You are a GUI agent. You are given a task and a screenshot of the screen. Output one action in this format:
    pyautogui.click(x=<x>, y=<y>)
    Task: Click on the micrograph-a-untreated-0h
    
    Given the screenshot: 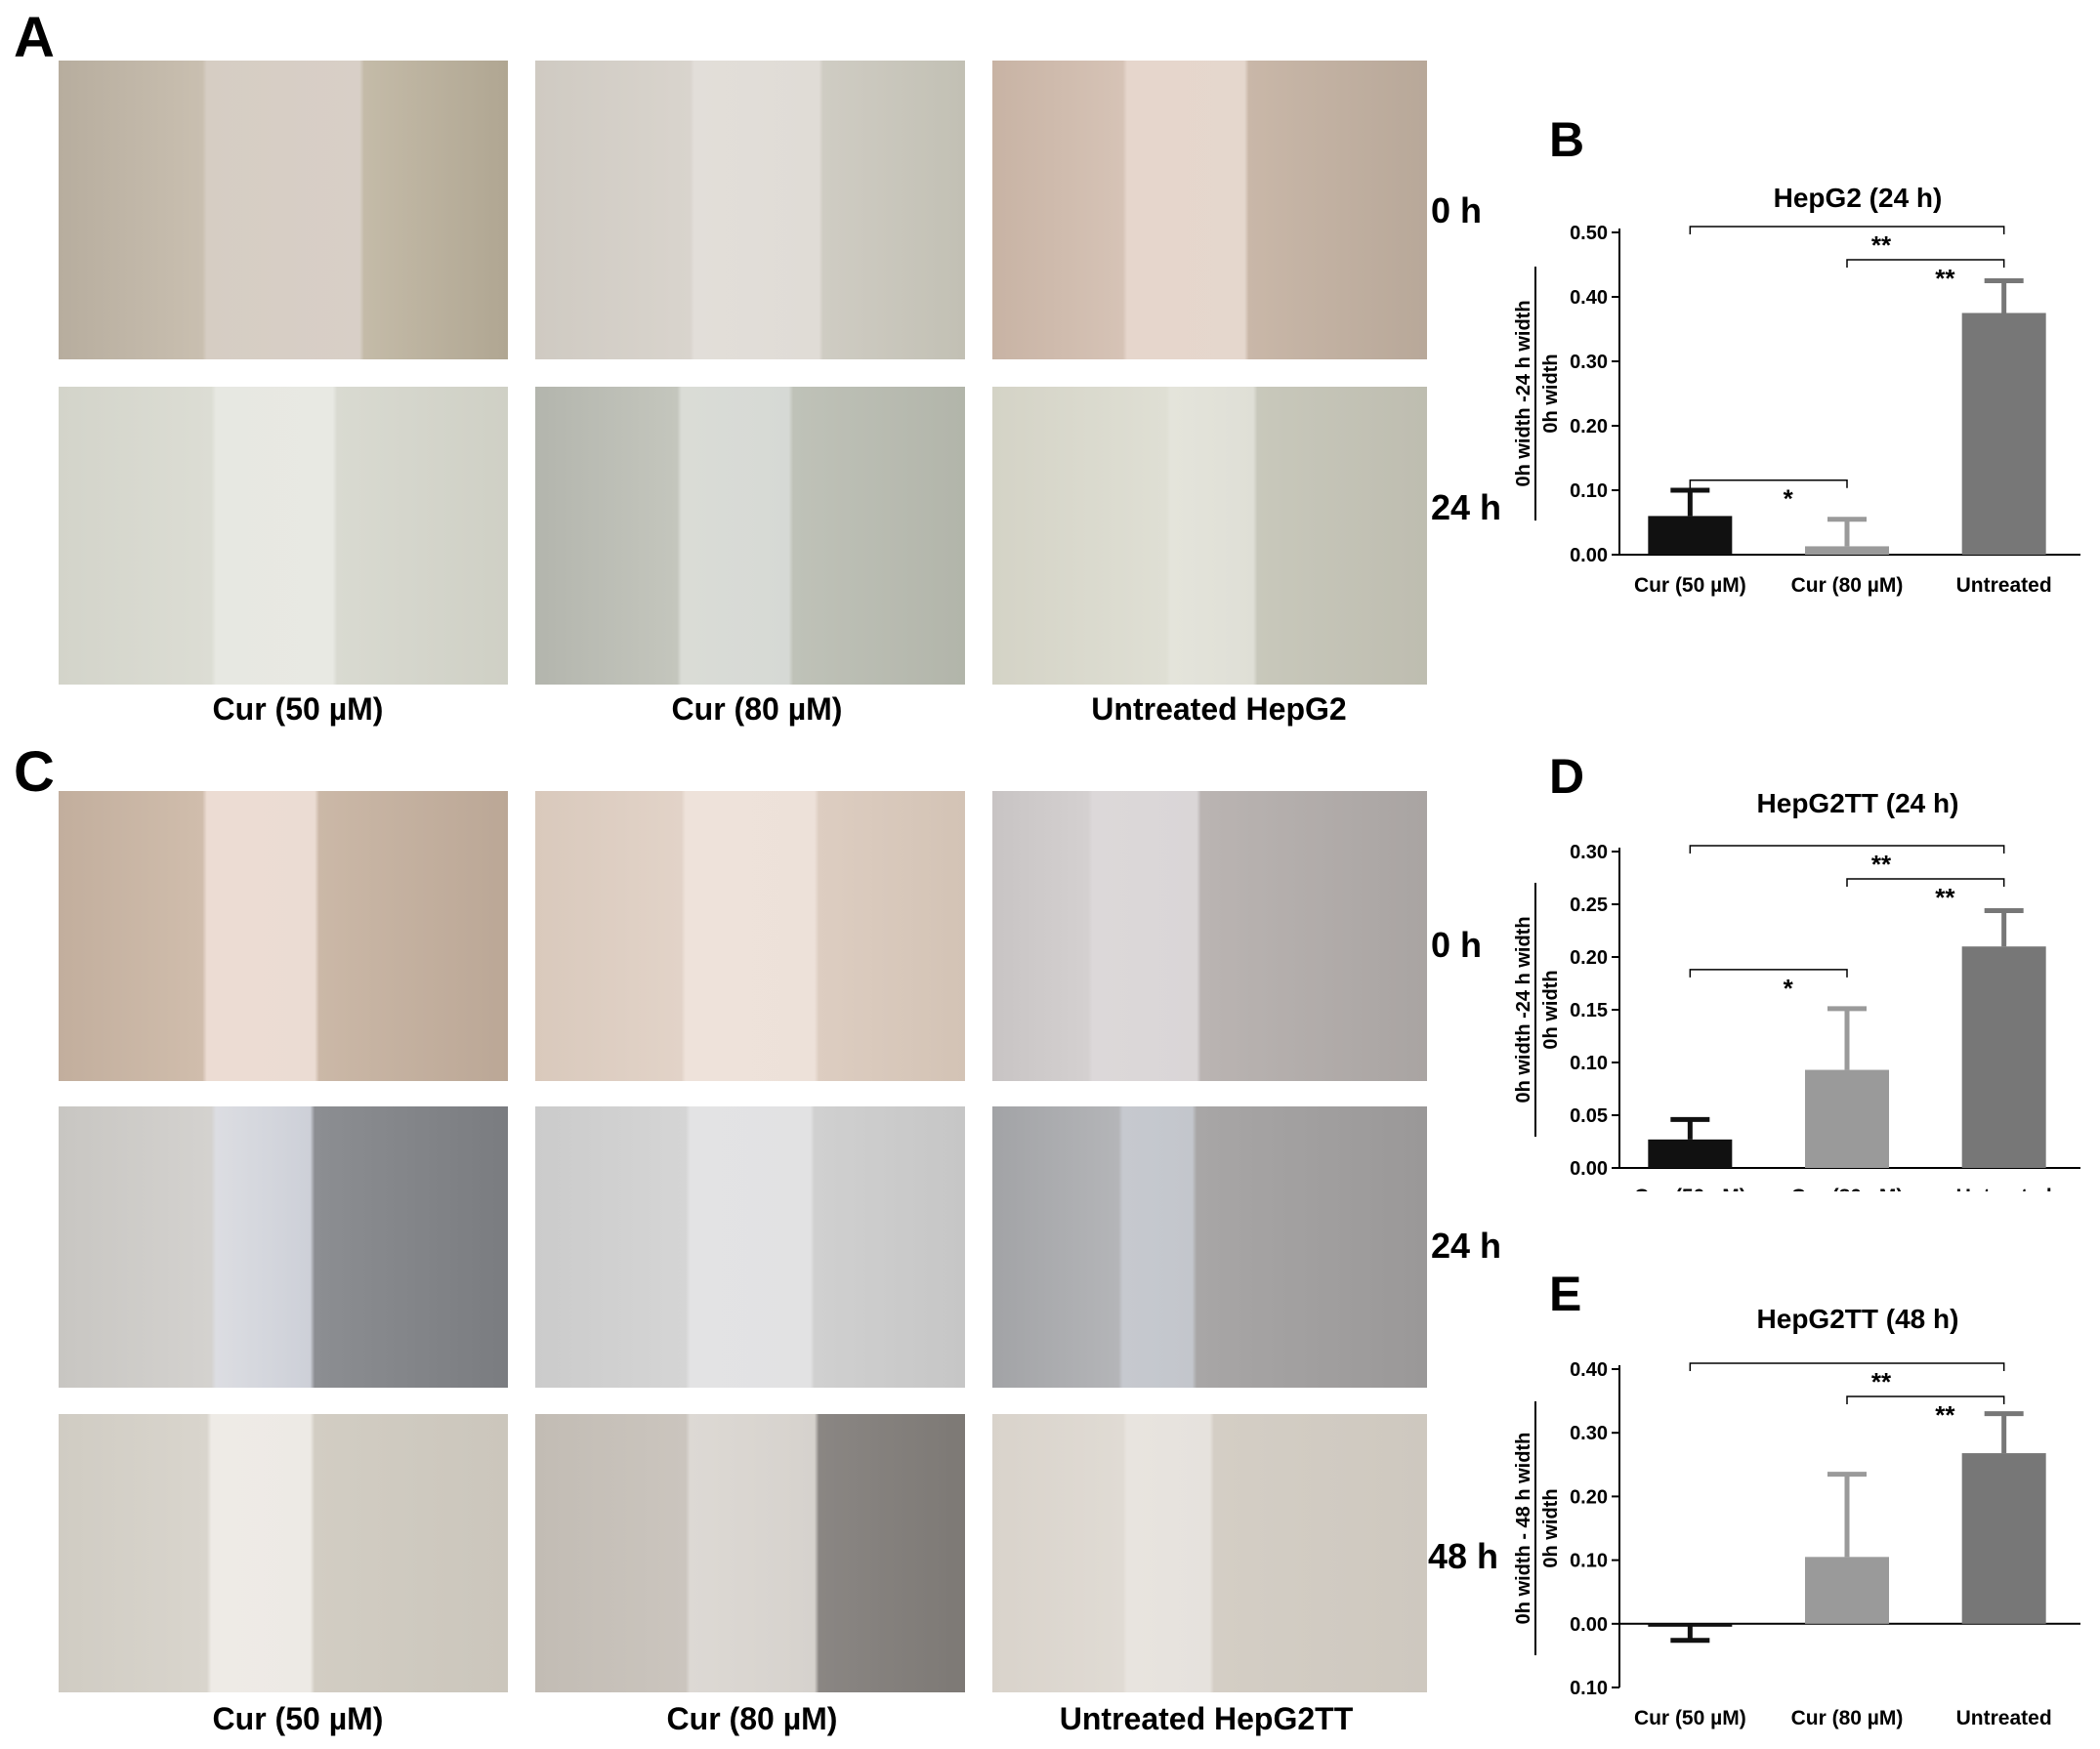 What is the action you would take?
    pyautogui.click(x=1209, y=210)
    